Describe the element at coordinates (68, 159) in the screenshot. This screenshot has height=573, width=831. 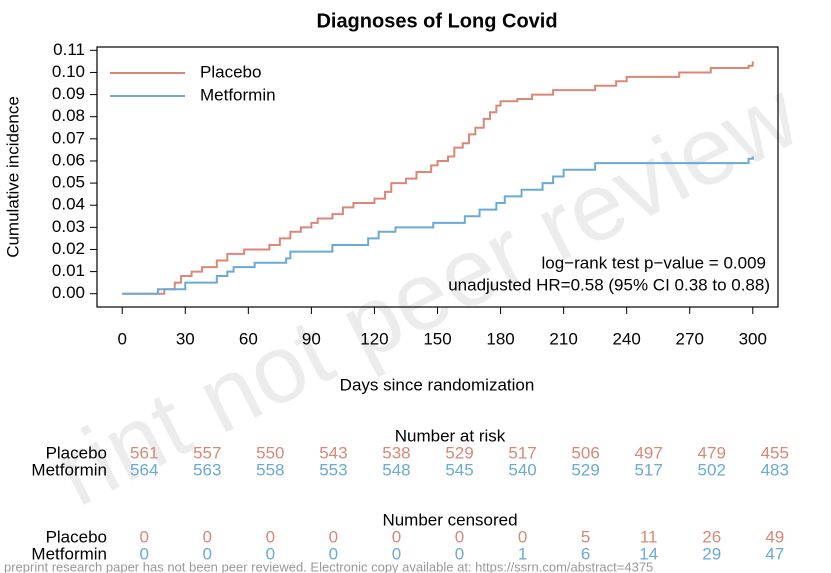
I see `y-tick-label: 0.06` at that location.